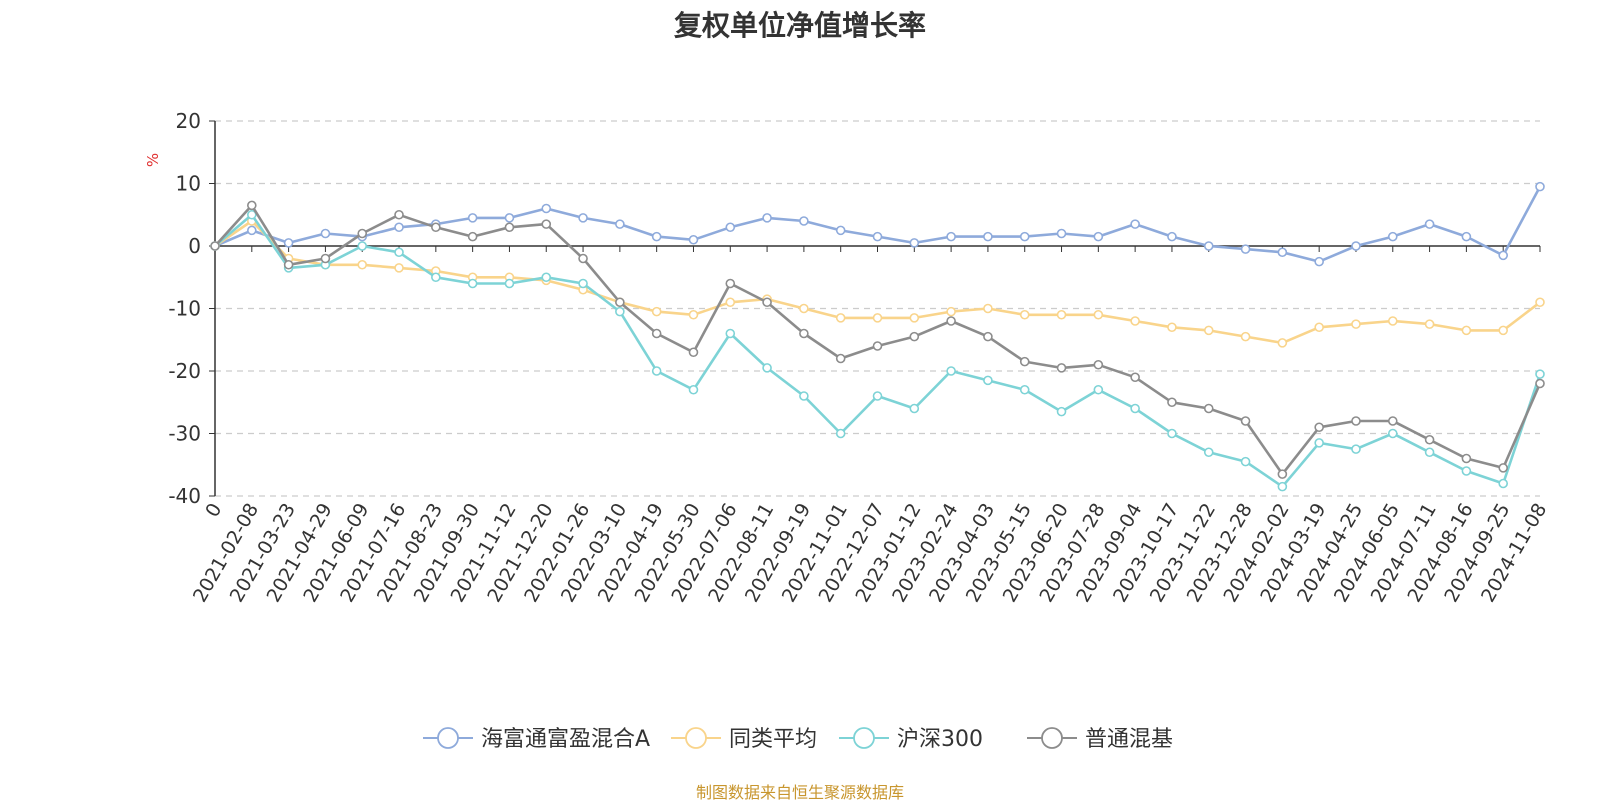  Describe the element at coordinates (213, 510) in the screenshot. I see `x-tick-label: 0` at that location.